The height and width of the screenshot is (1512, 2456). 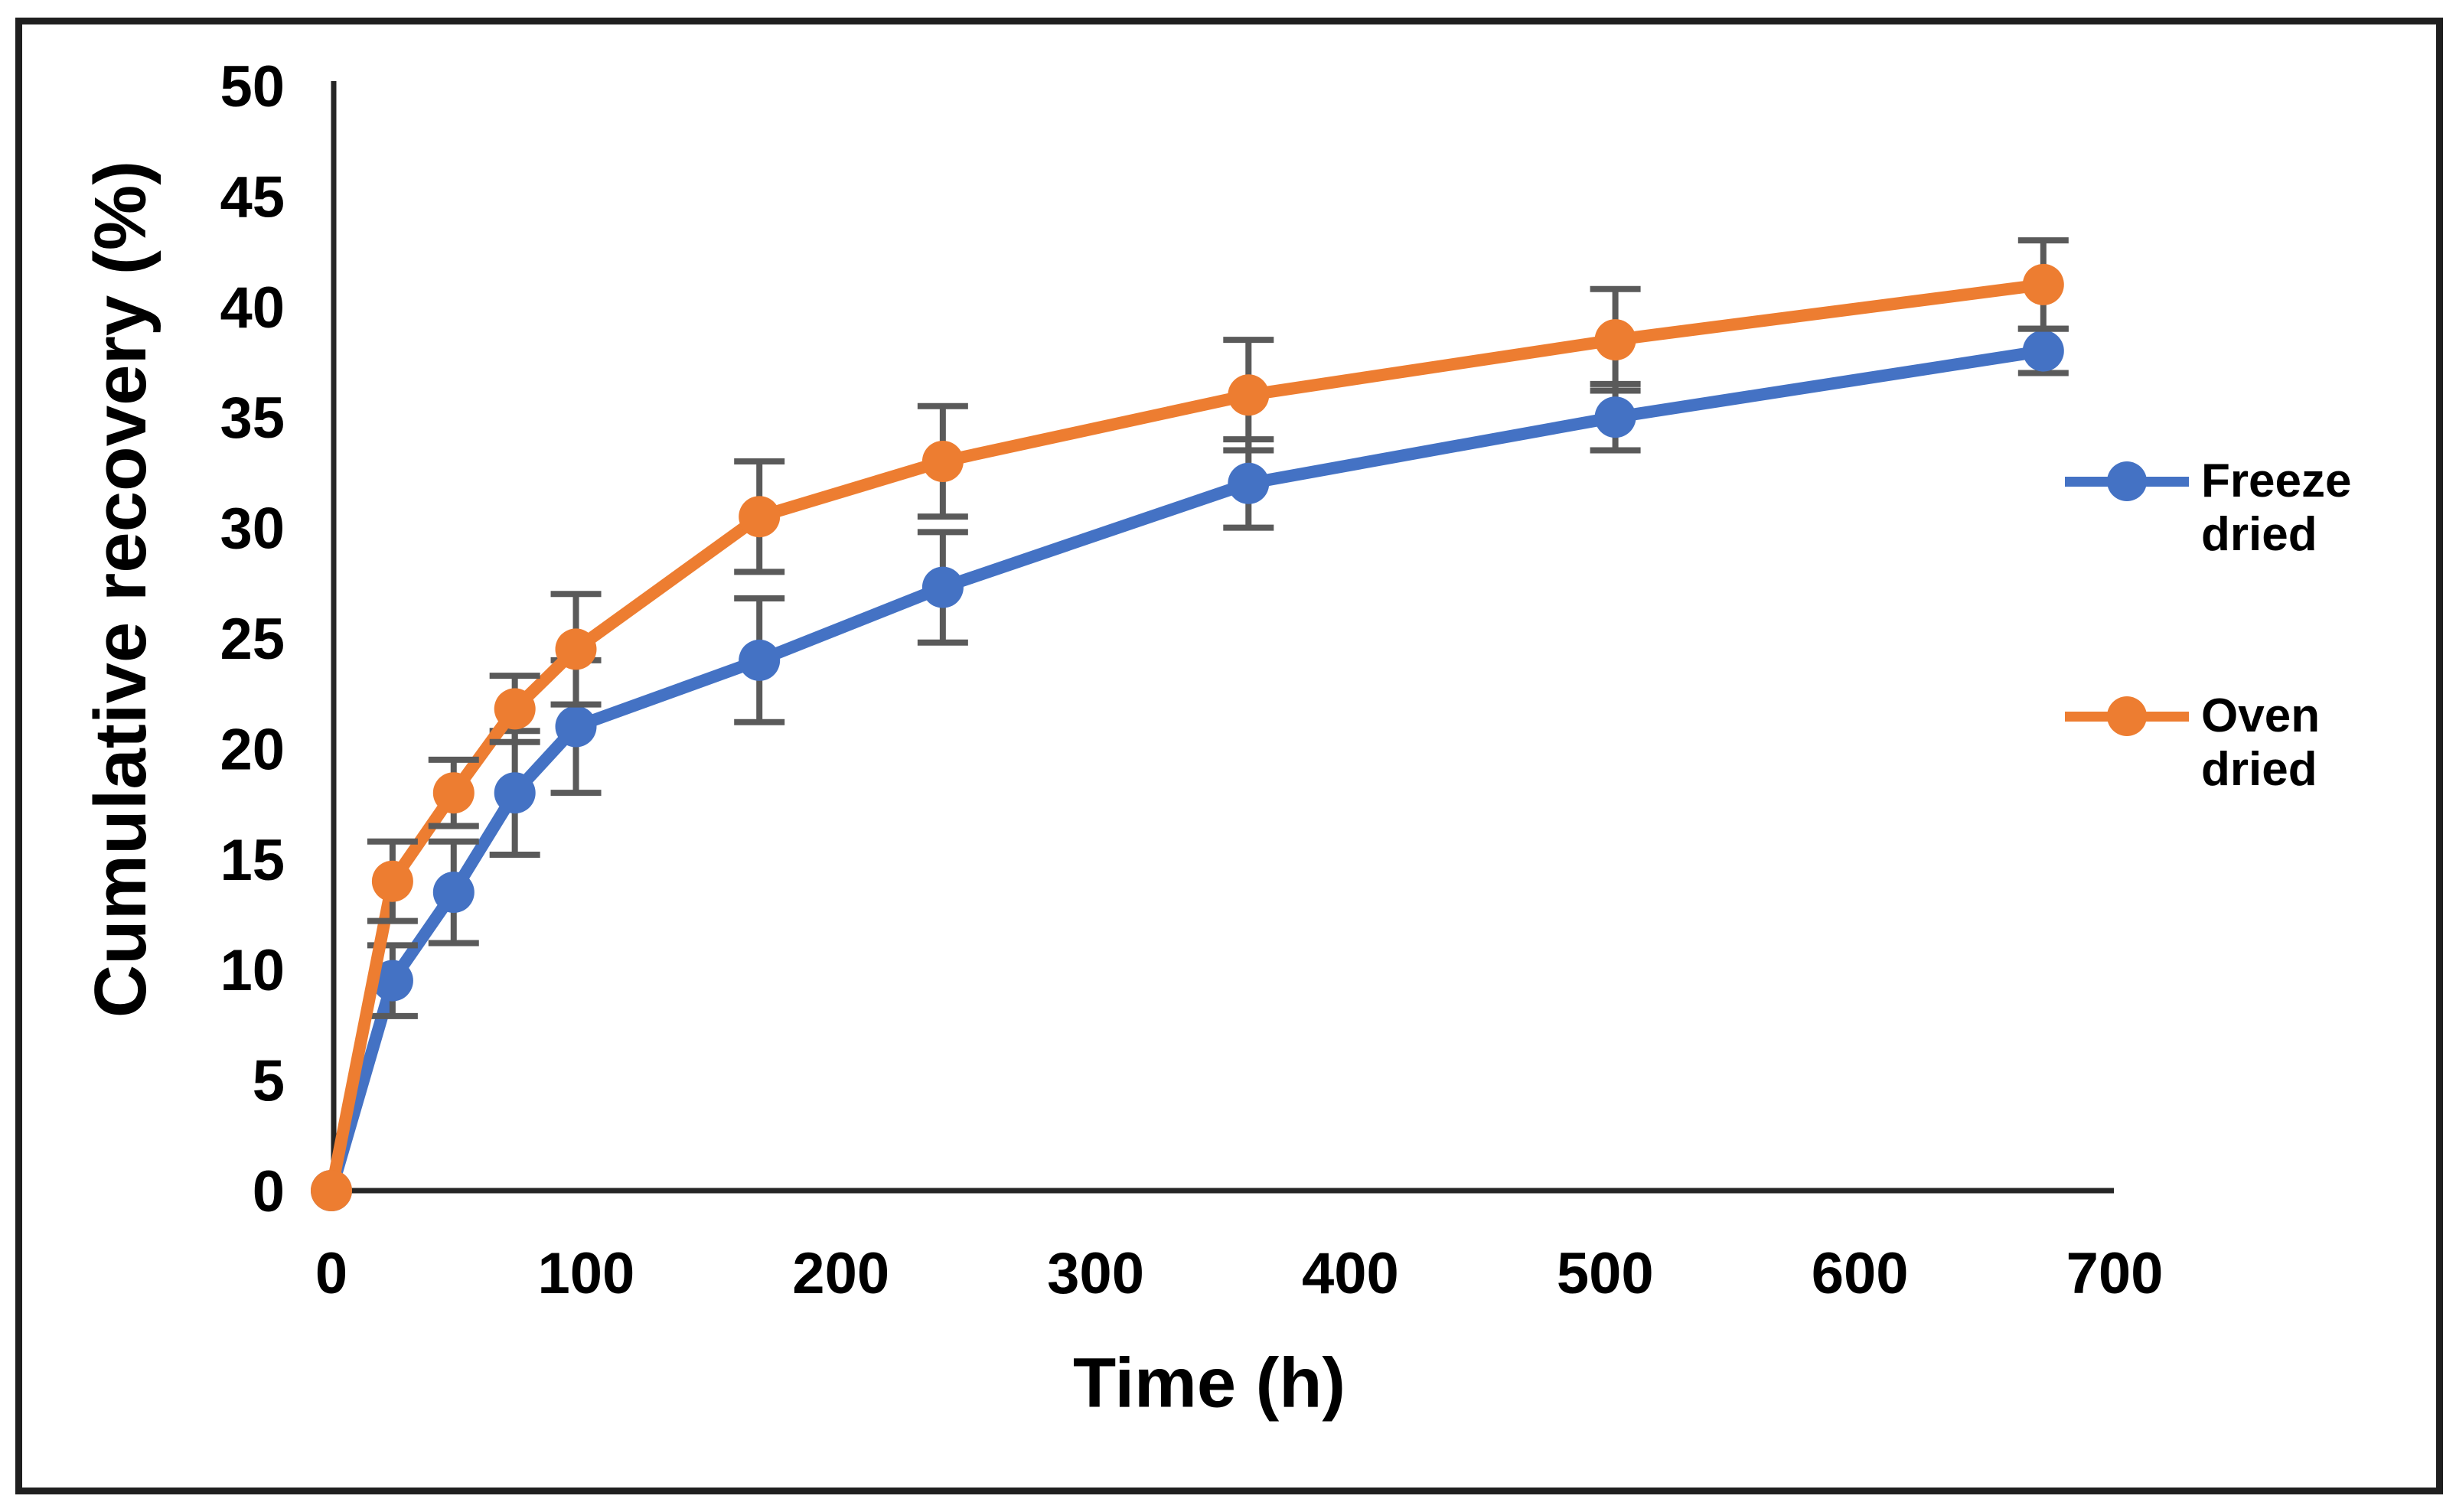 I want to click on svg-text: 200, so click(x=840, y=1273).